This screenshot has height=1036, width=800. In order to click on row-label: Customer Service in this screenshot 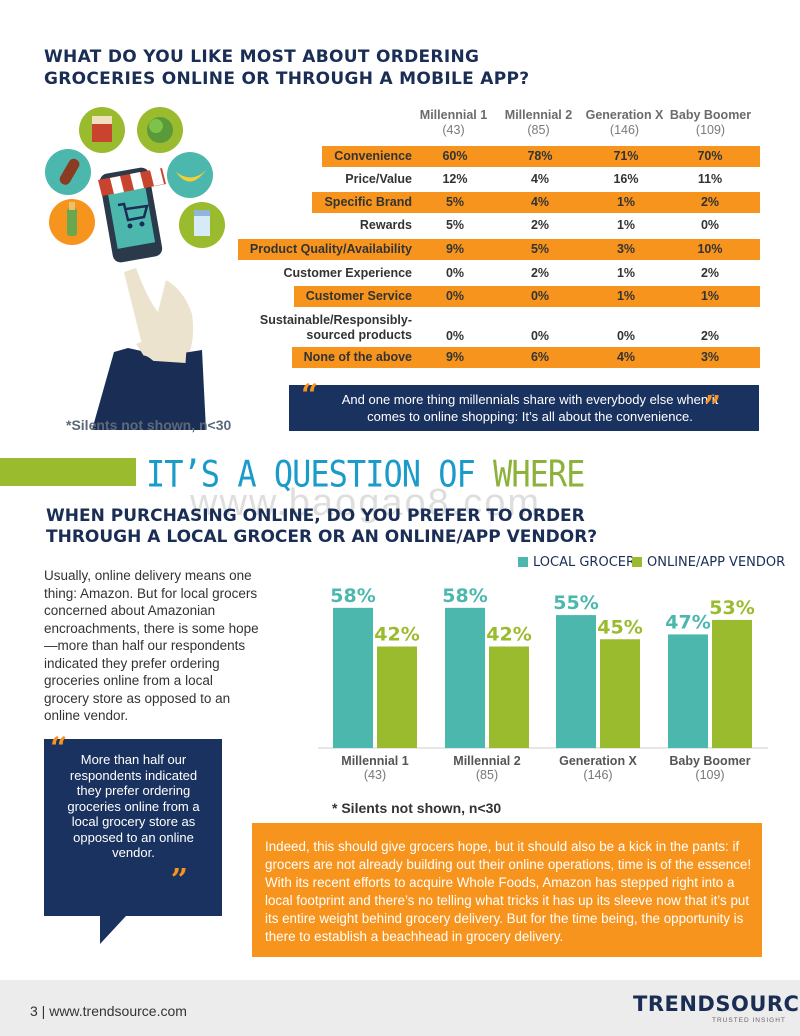, I will do `click(358, 296)`.